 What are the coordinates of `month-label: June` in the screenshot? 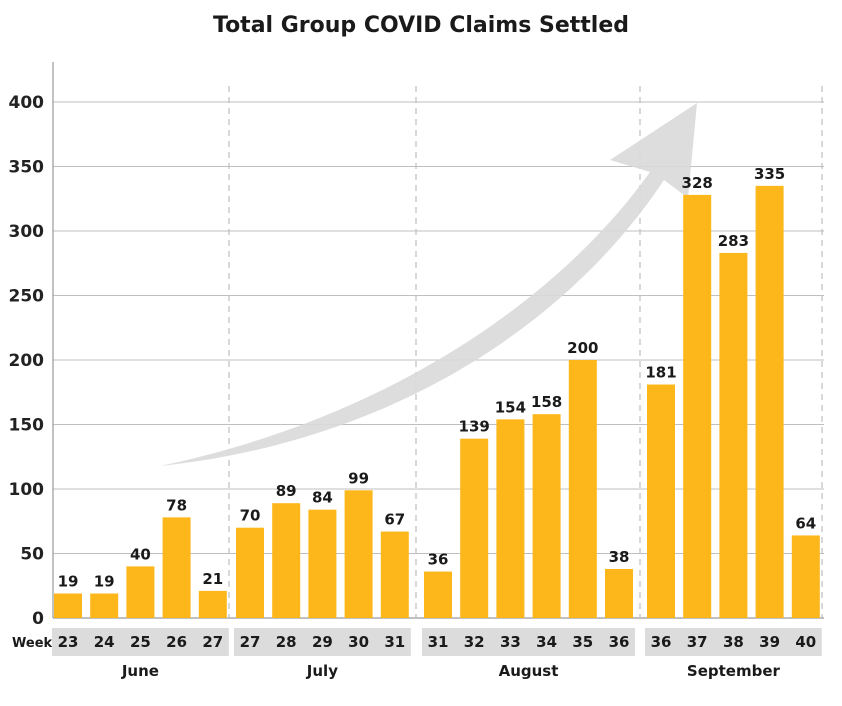 It's located at (140, 671).